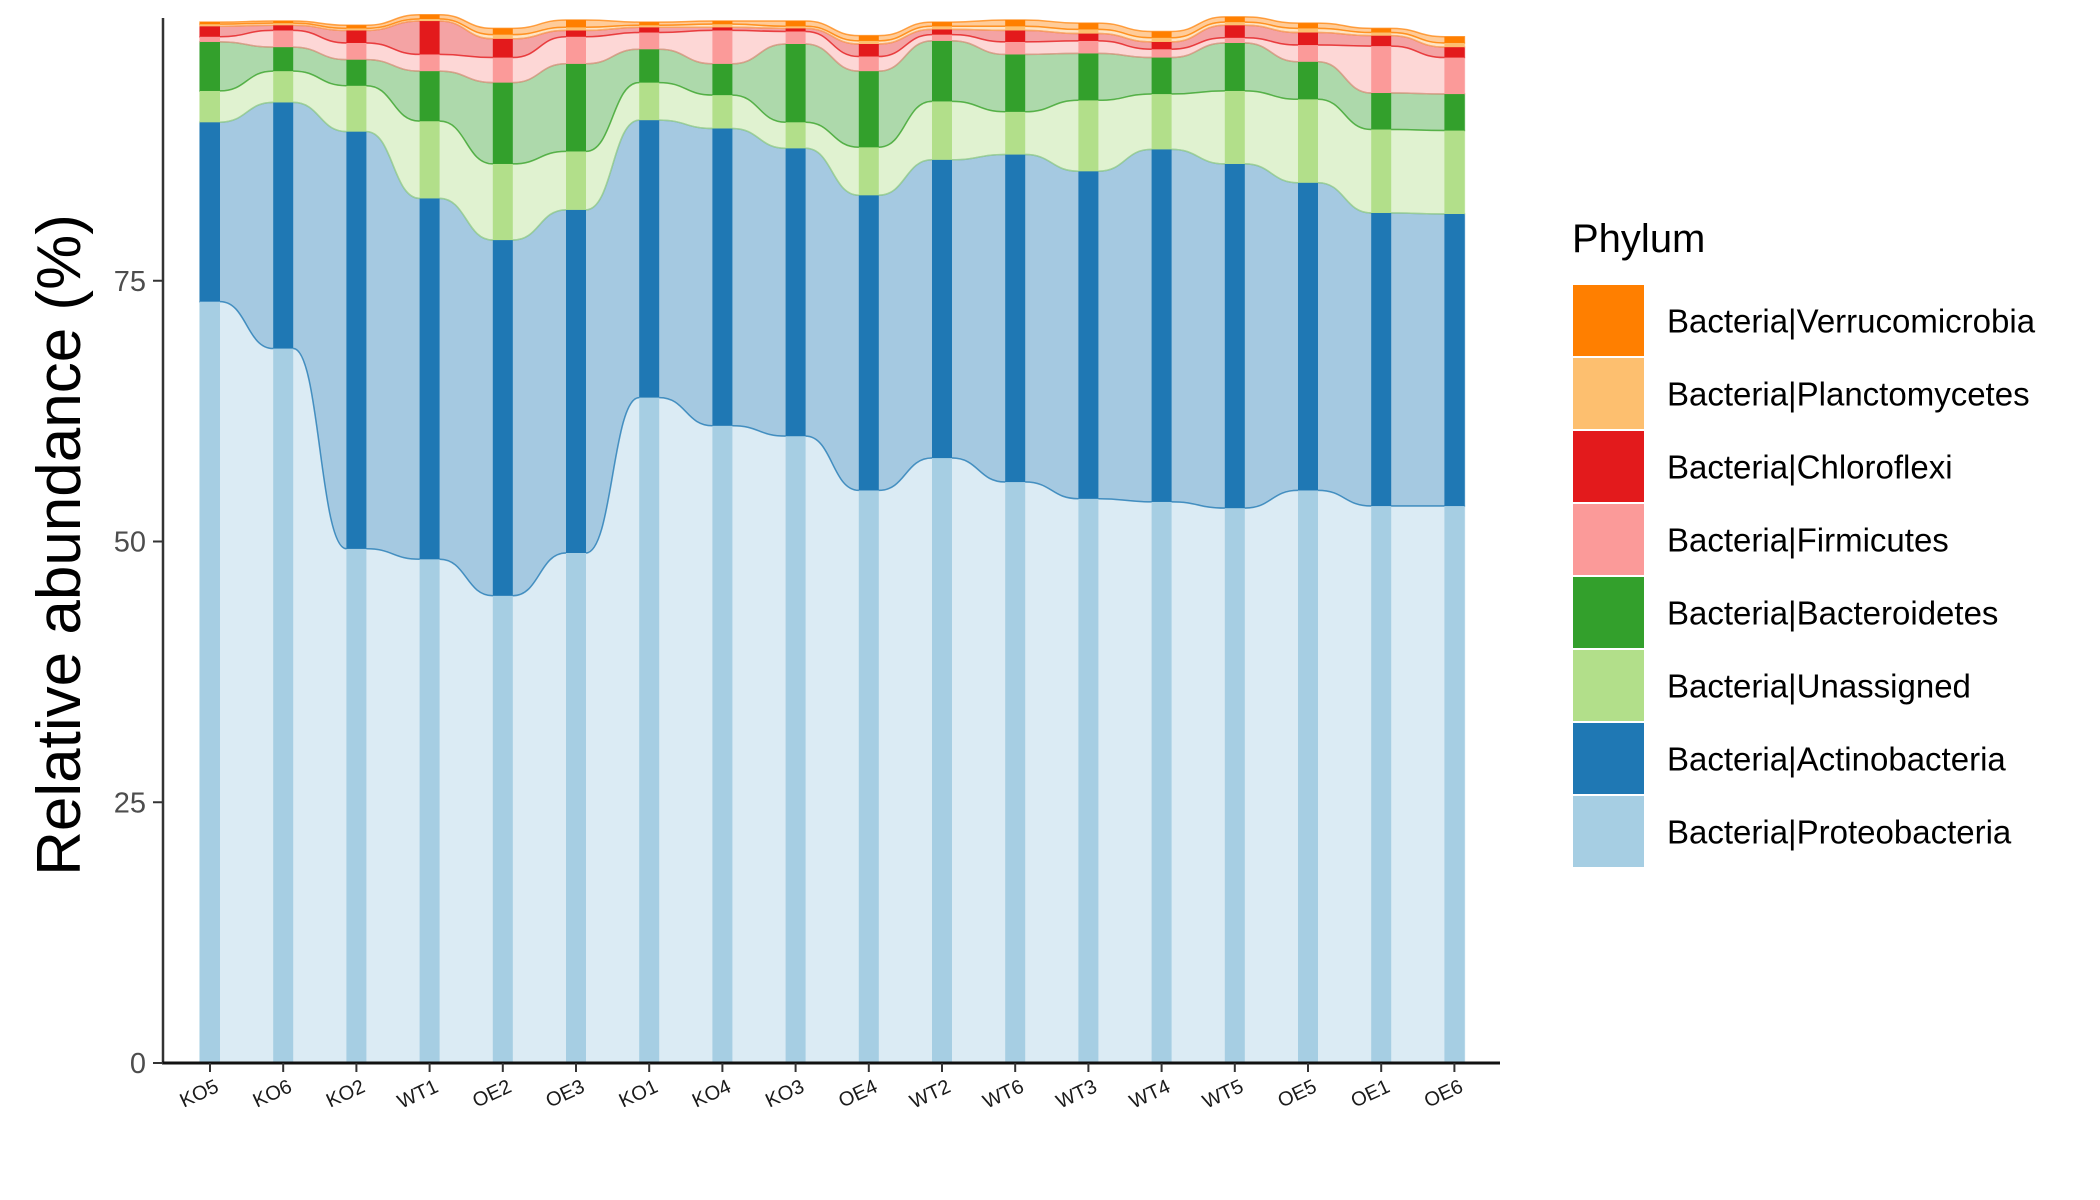 This screenshot has height=1200, width=2100. I want to click on bar-oe3-bacteria-proteobacteria, so click(576, 807).